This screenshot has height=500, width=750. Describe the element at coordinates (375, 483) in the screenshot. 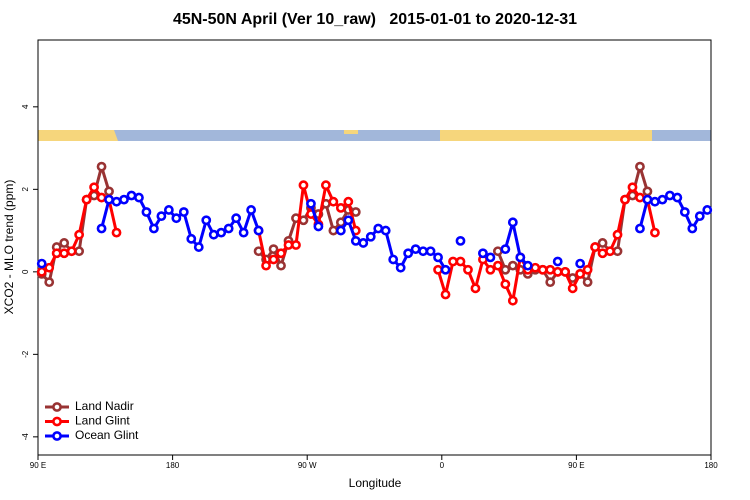

I see `x-axis-label: Longitude` at that location.